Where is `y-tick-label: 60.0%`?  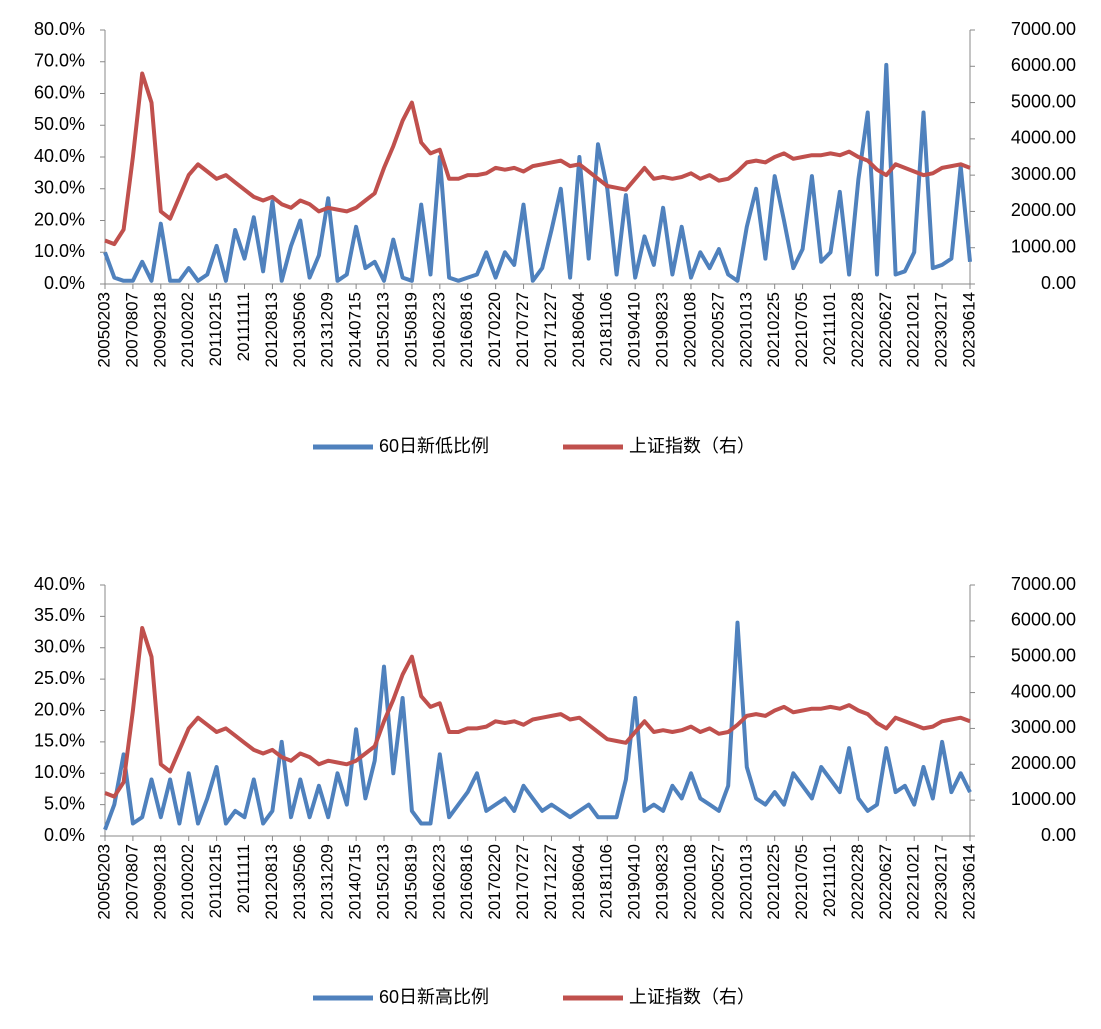 y-tick-label: 60.0% is located at coordinates (59, 92).